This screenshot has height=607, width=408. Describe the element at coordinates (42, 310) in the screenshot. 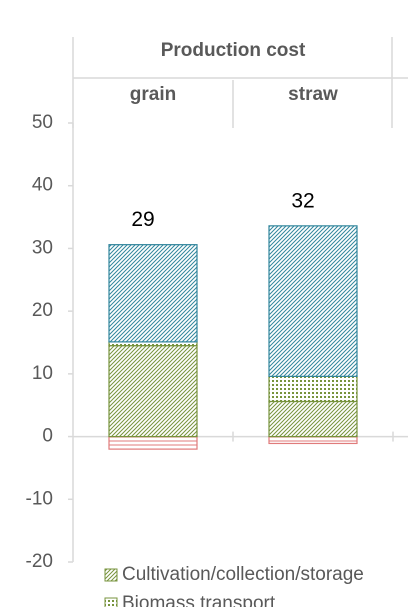

I see `y-tick-label: 20` at that location.